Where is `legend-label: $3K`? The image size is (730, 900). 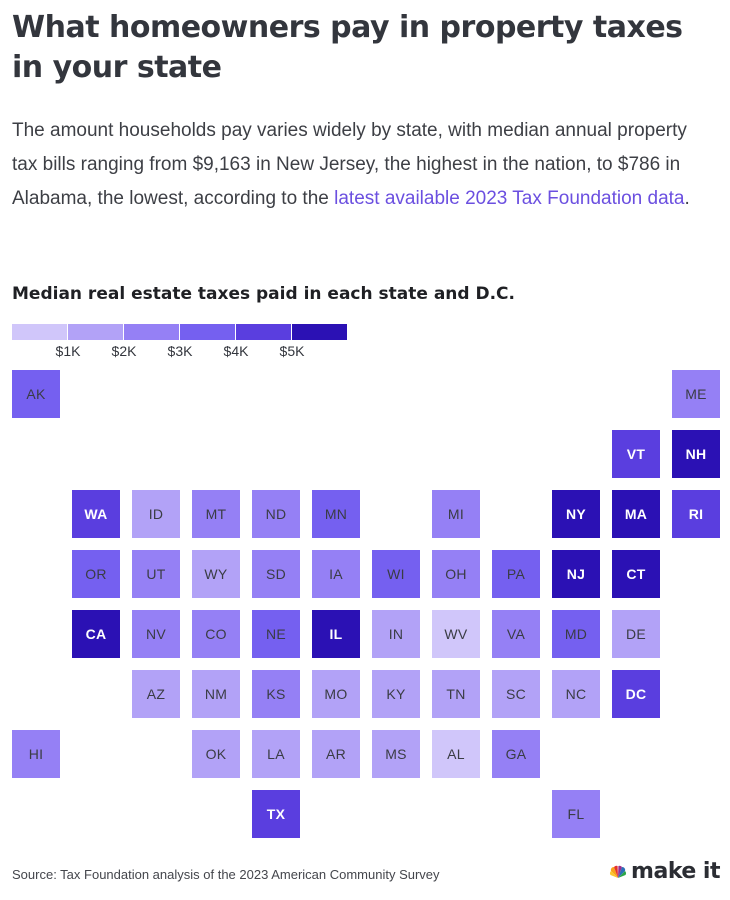
legend-label: $3K is located at coordinates (180, 351).